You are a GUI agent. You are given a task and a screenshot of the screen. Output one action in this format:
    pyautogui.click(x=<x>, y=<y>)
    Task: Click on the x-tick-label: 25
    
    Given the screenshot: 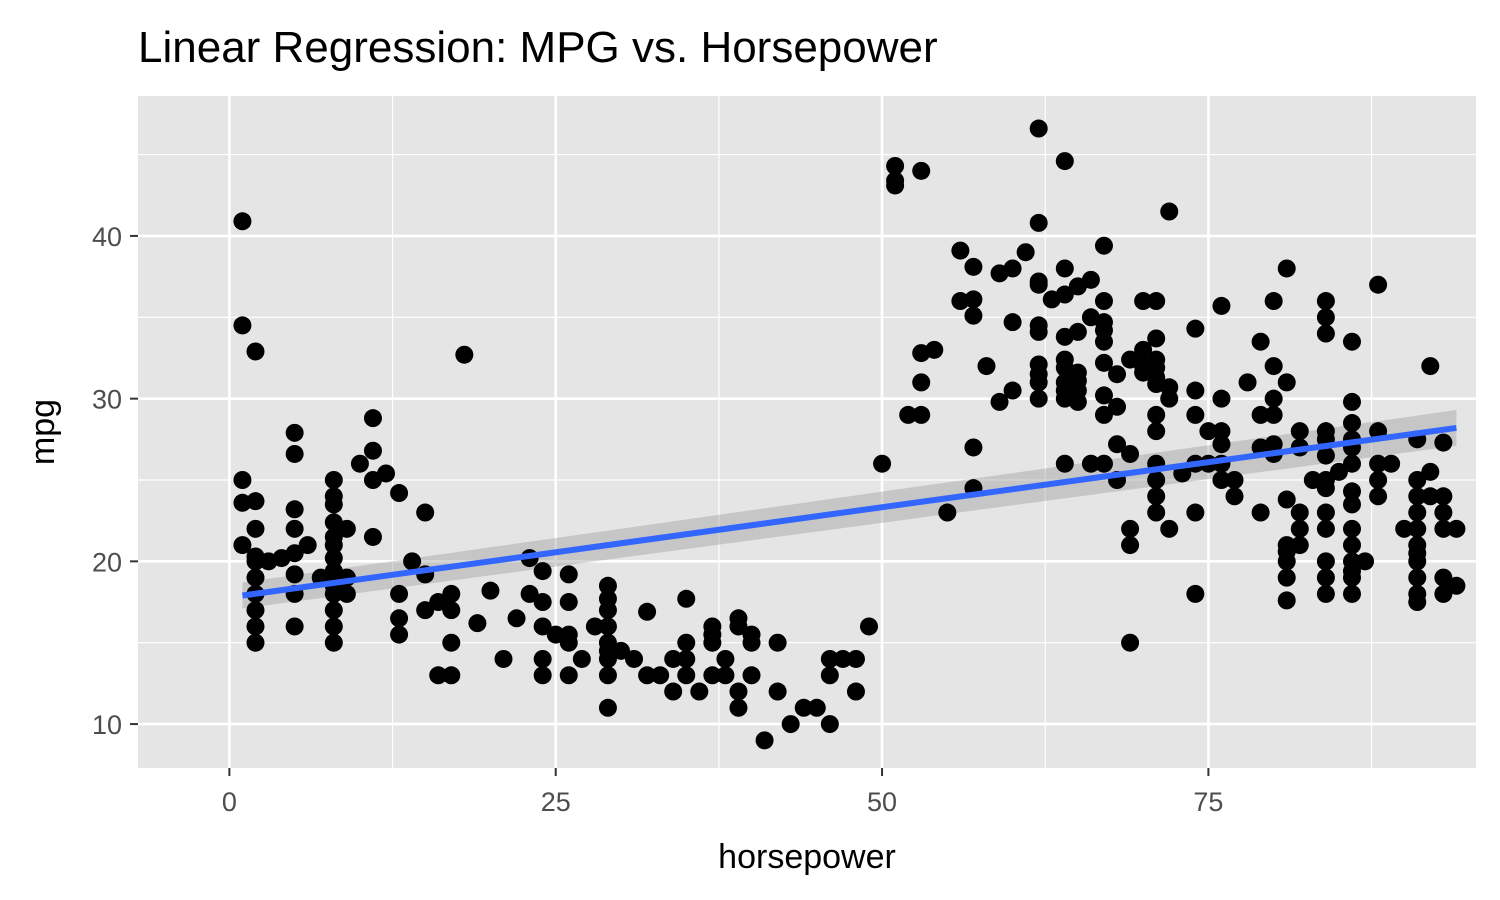 What is the action you would take?
    pyautogui.click(x=556, y=802)
    